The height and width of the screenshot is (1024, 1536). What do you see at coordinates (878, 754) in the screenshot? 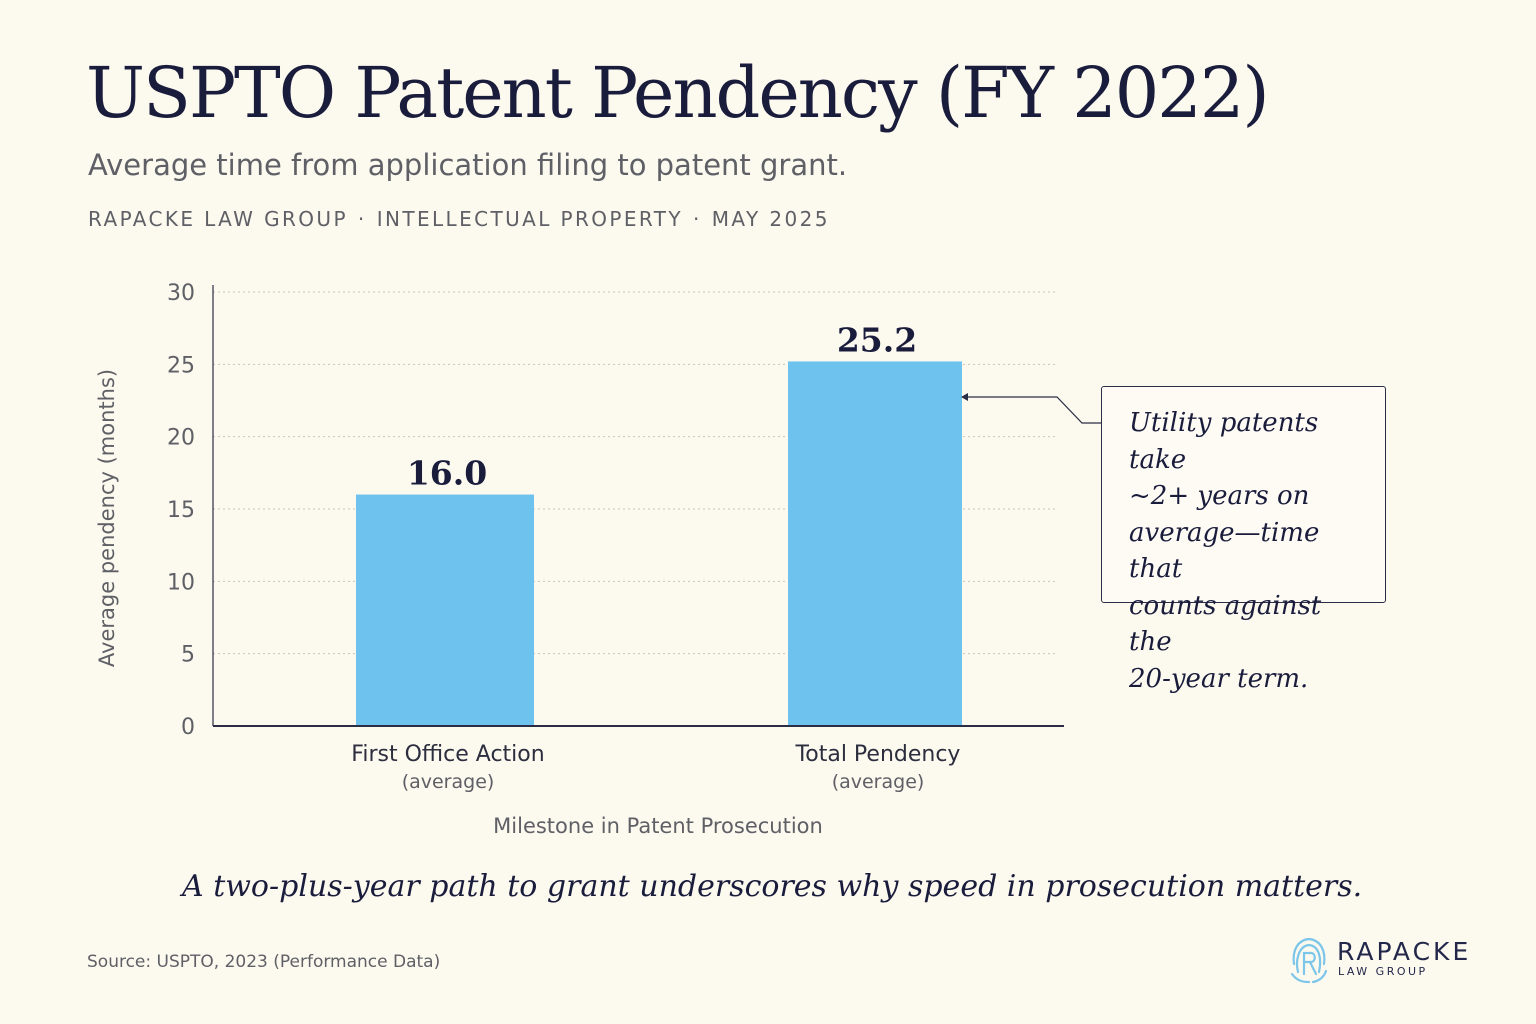
I see `x-tick-label: Total Pendency` at bounding box center [878, 754].